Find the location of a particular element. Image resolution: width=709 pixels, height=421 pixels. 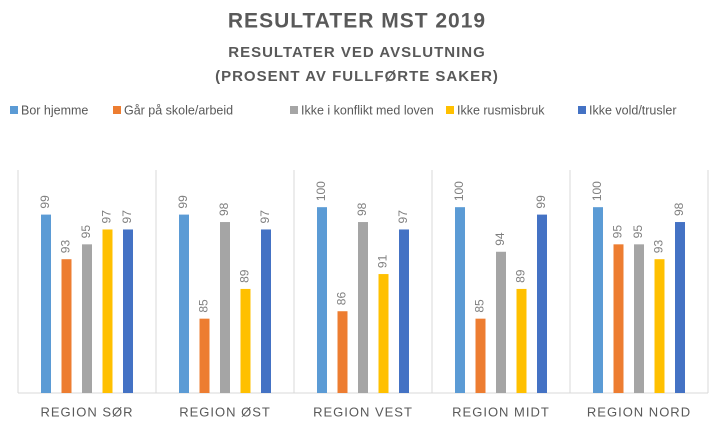

legend-label: Ikke i konflikt med loven is located at coordinates (367, 110).